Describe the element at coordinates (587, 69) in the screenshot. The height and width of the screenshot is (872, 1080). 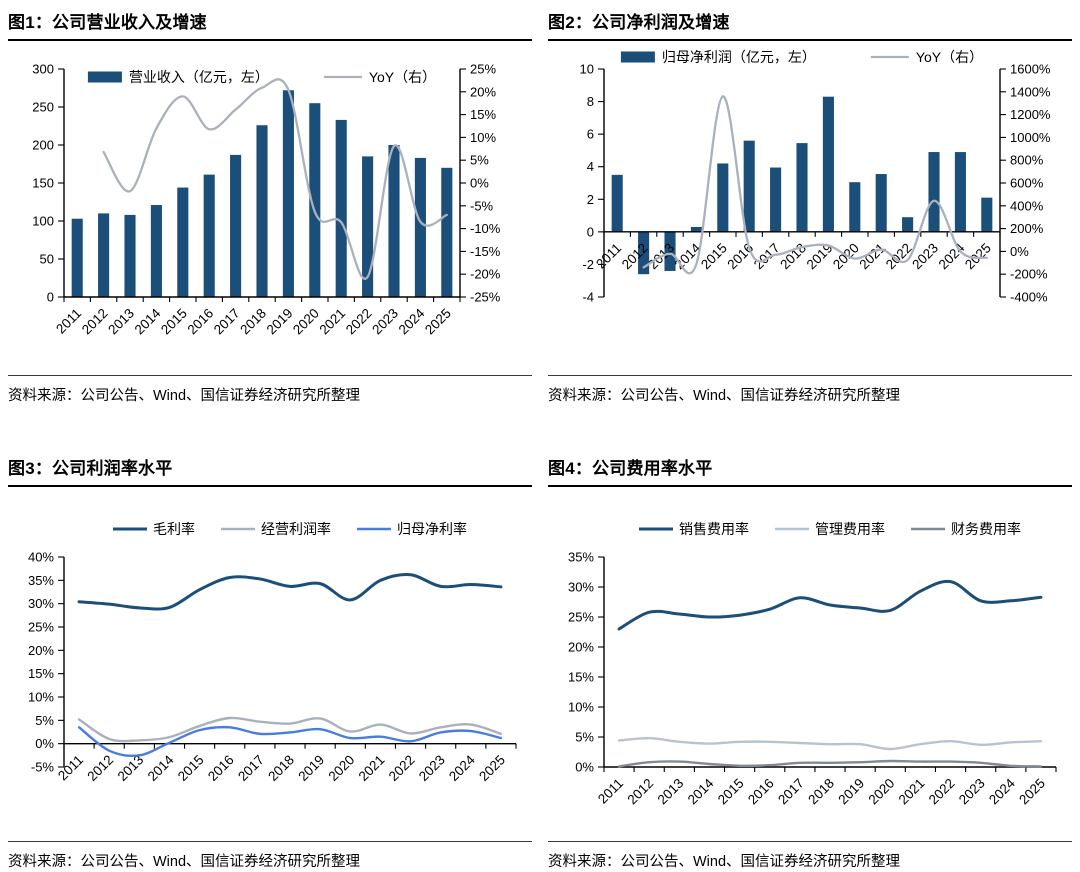
I see `svg-text: 10` at that location.